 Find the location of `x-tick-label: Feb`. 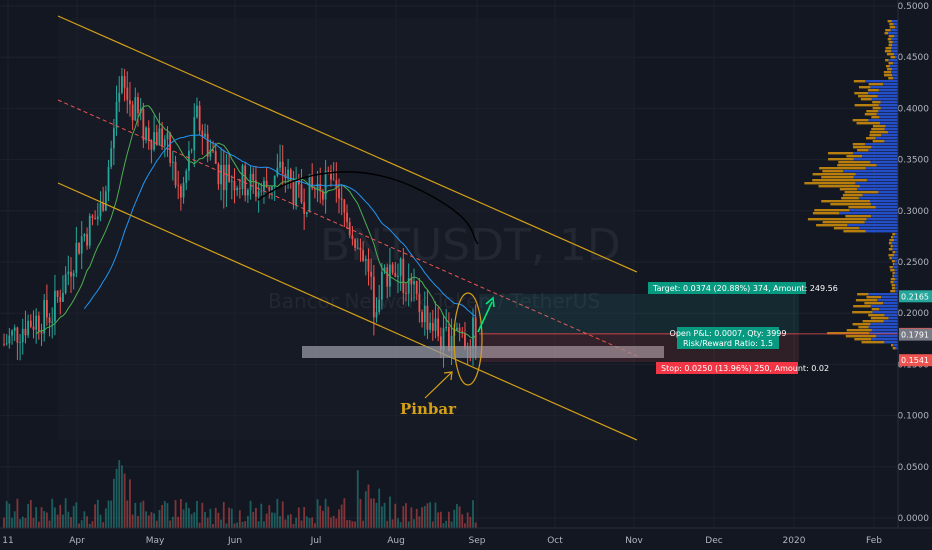

x-tick-label: Feb is located at coordinates (874, 541).